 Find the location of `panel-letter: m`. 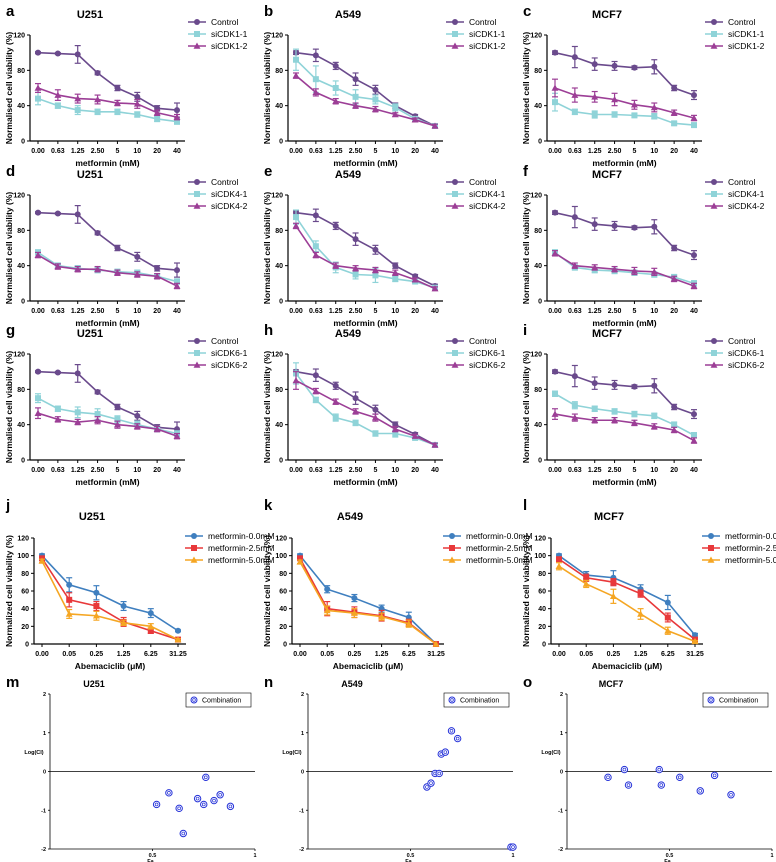

panel-letter: m is located at coordinates (12, 682).